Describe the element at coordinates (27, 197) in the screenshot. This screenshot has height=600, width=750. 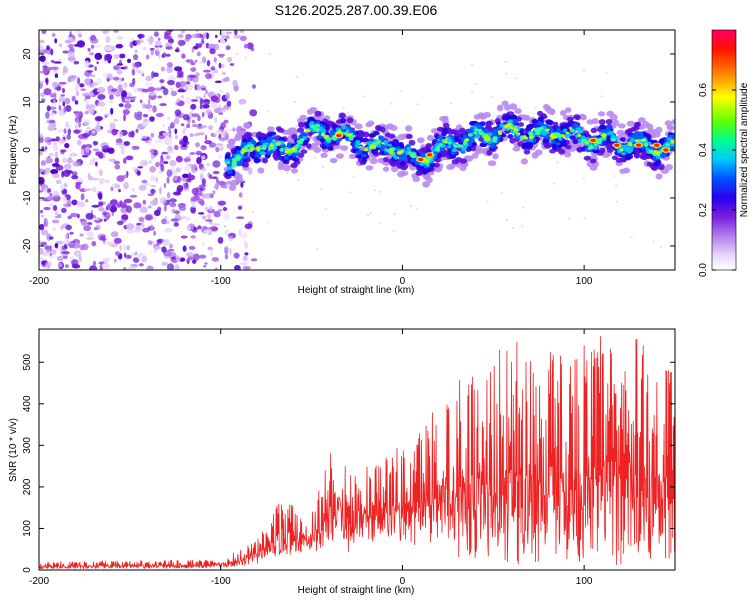
I see `top-y-tick-label: -10` at that location.